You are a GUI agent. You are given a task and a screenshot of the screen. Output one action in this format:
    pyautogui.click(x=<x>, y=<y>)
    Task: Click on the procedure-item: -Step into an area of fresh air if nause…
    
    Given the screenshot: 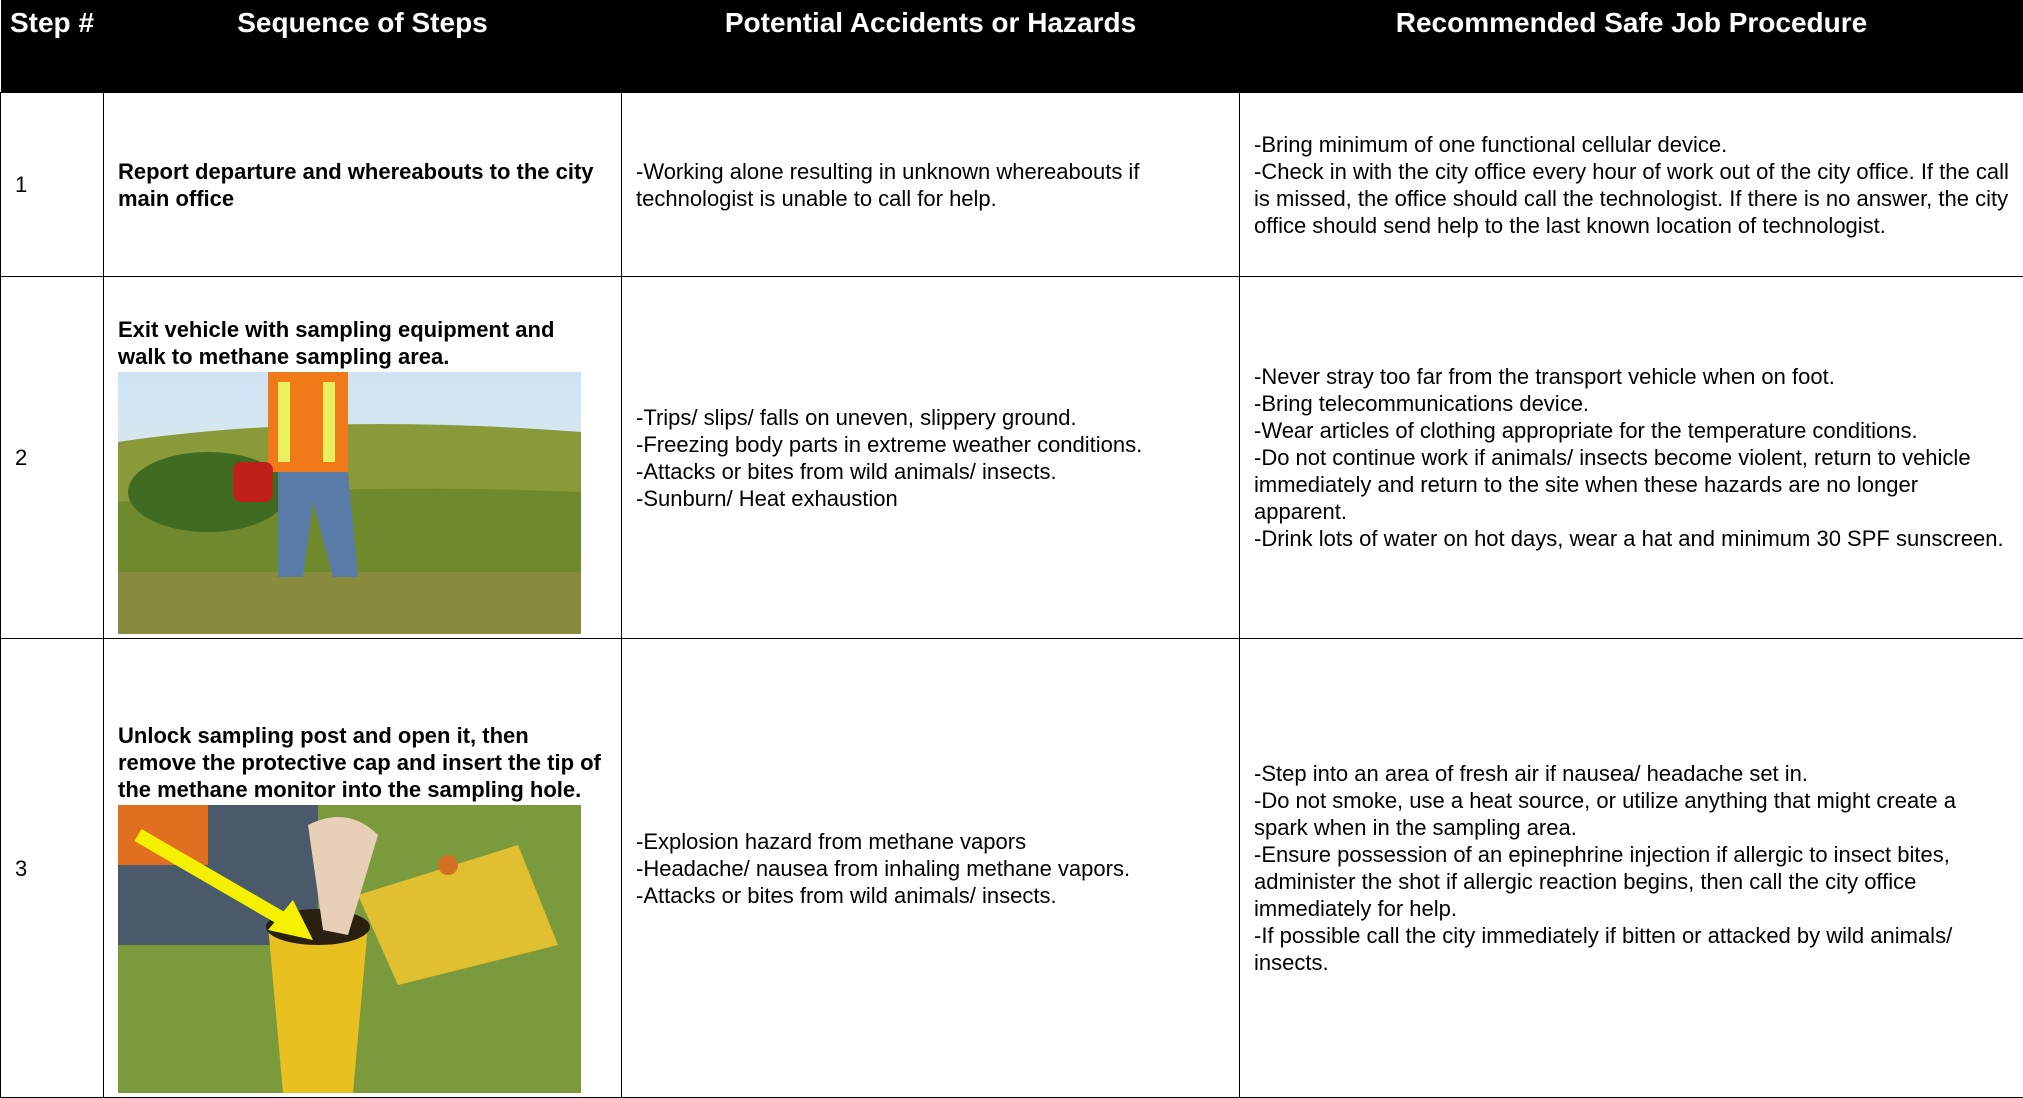 What is the action you would take?
    pyautogui.click(x=1631, y=773)
    